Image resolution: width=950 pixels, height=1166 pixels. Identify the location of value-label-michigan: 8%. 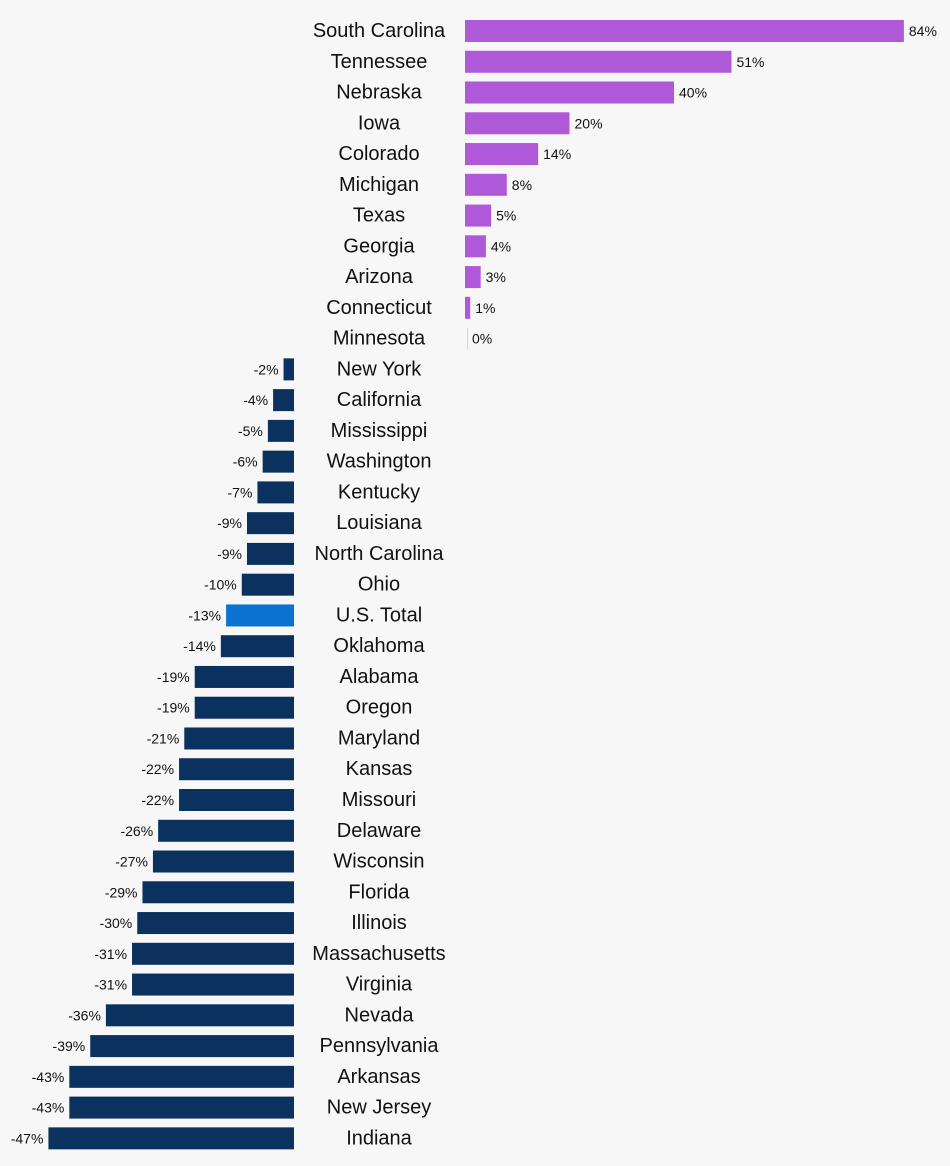
(522, 185).